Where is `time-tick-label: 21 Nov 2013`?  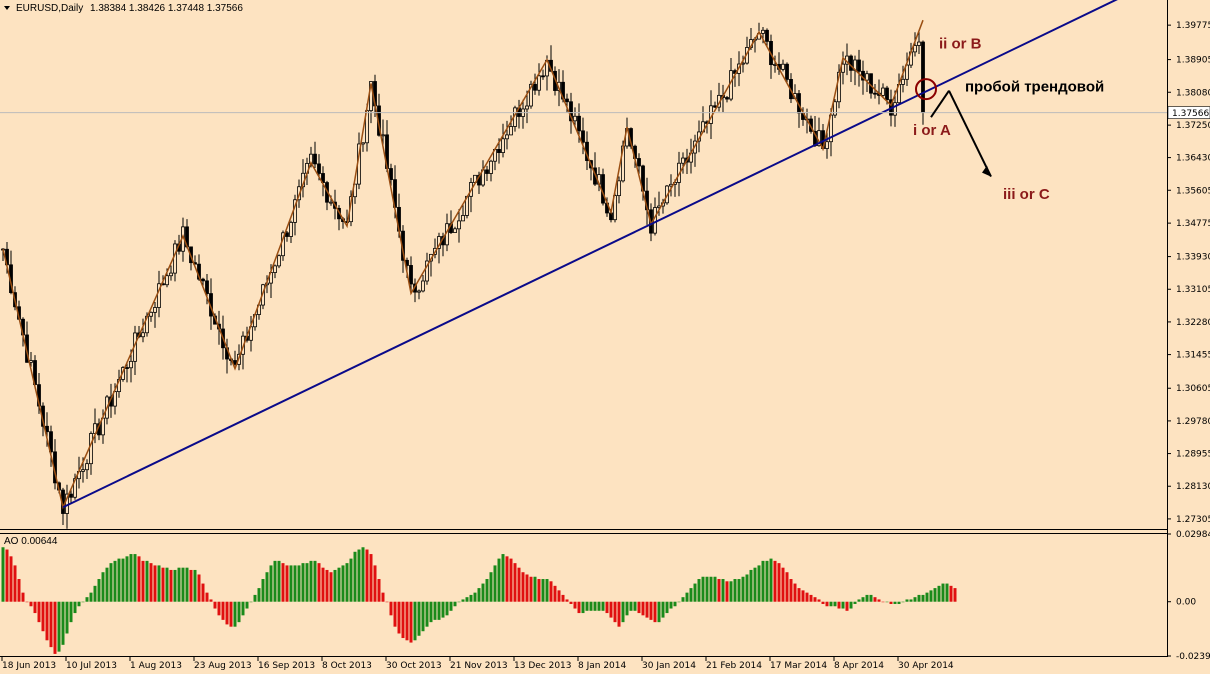 time-tick-label: 21 Nov 2013 is located at coordinates (479, 666).